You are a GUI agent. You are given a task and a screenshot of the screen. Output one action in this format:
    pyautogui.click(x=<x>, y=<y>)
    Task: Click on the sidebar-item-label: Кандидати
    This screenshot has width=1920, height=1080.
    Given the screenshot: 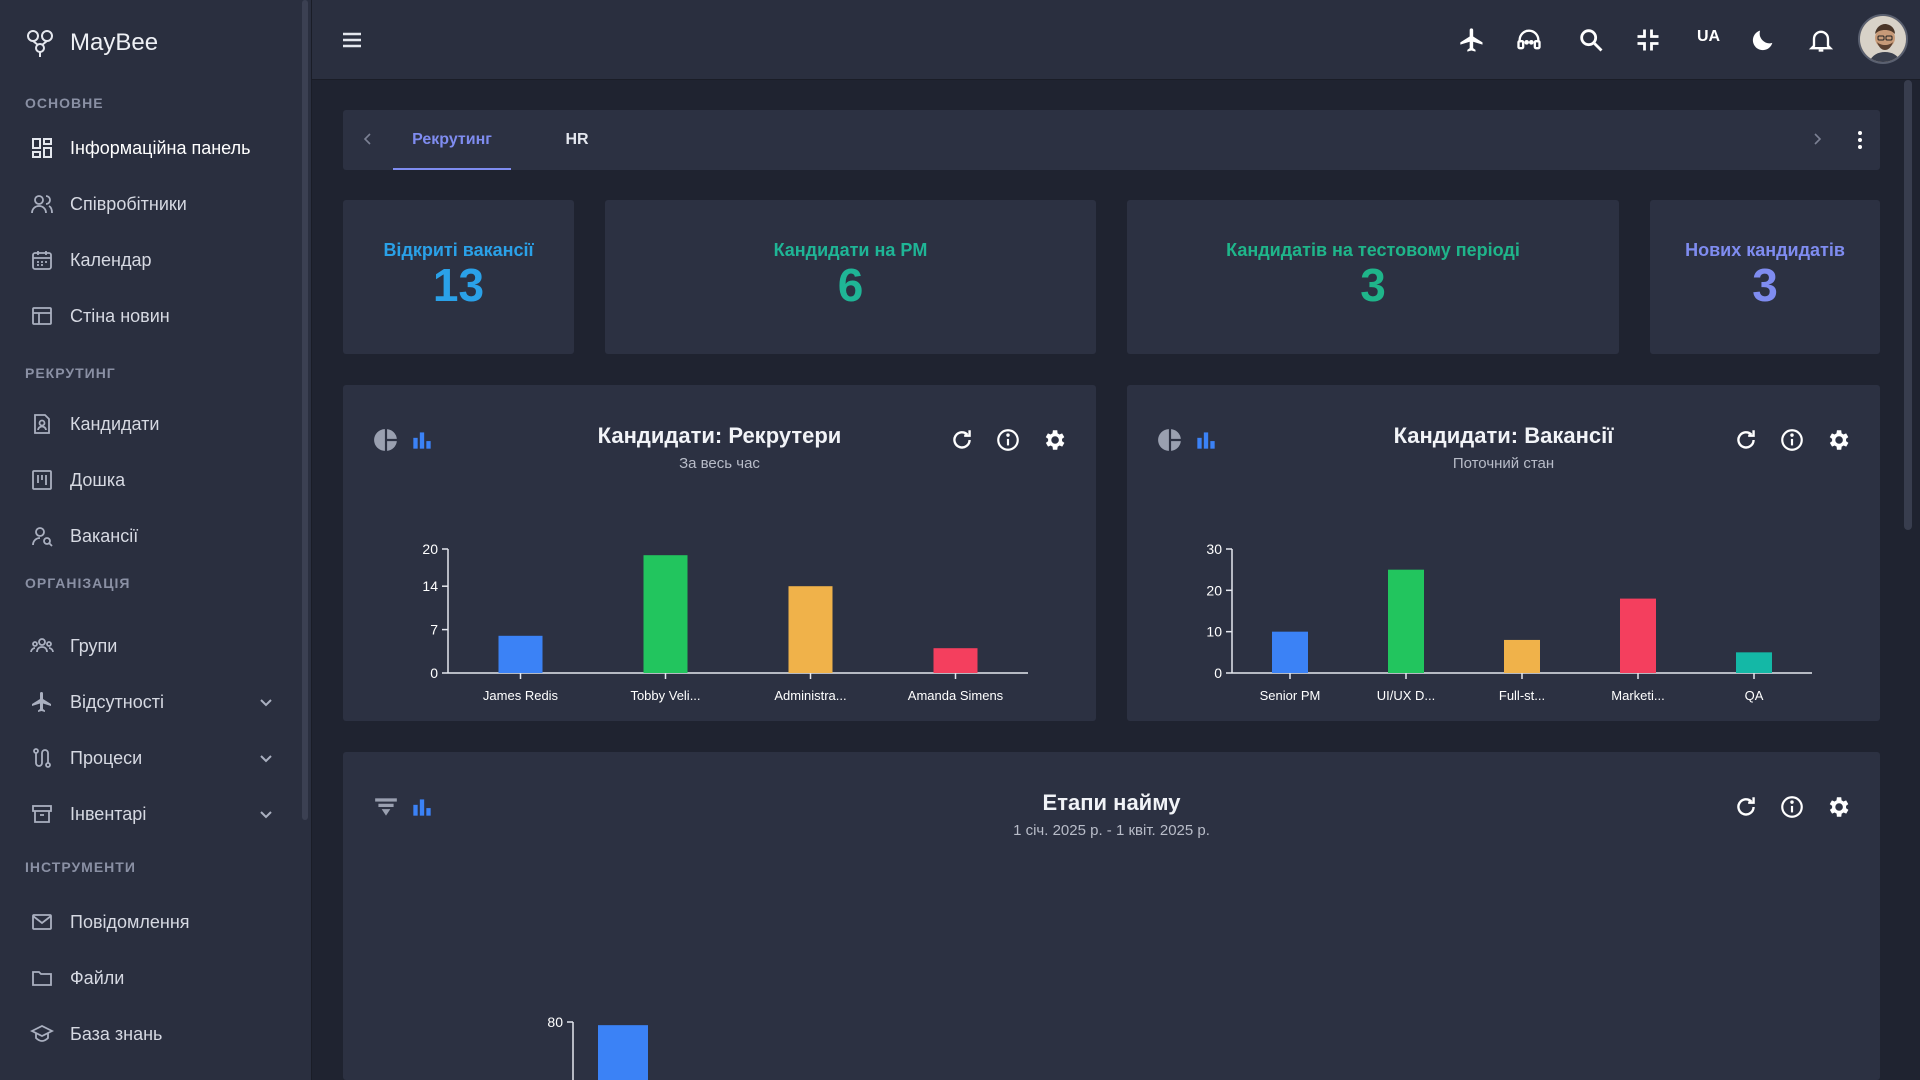 What is the action you would take?
    pyautogui.click(x=115, y=423)
    